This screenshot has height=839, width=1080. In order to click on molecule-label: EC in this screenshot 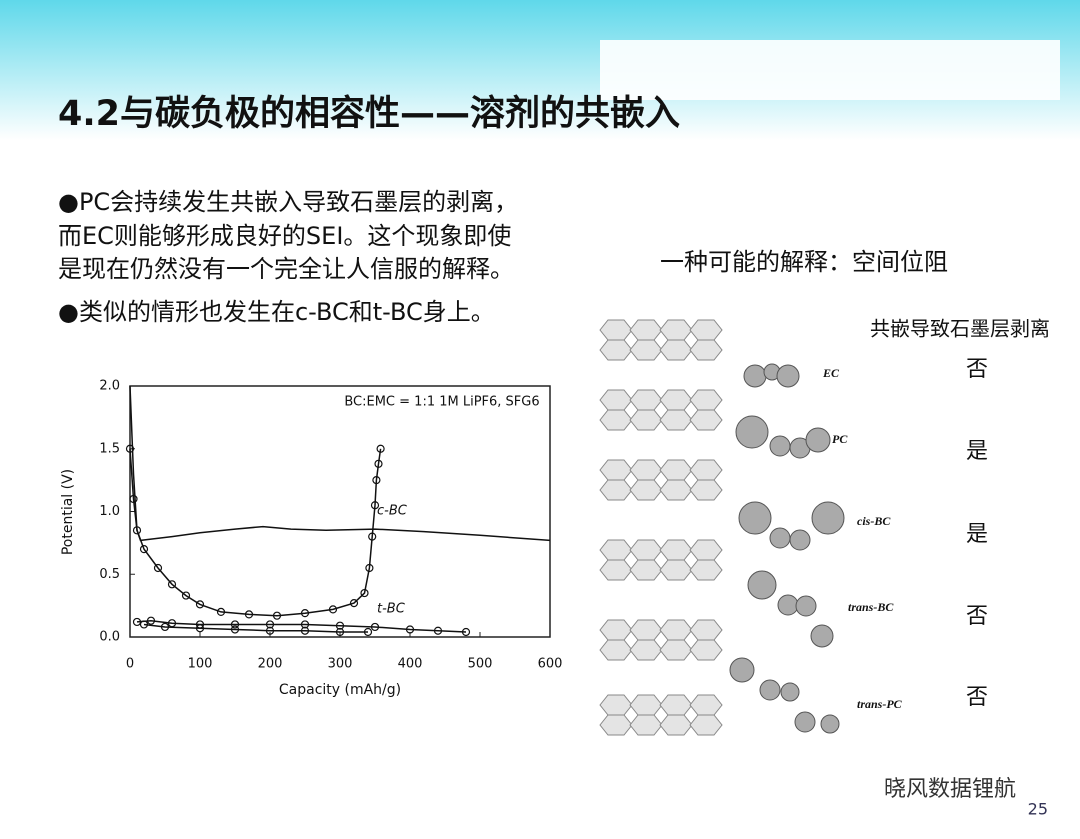, I will do `click(831, 373)`.